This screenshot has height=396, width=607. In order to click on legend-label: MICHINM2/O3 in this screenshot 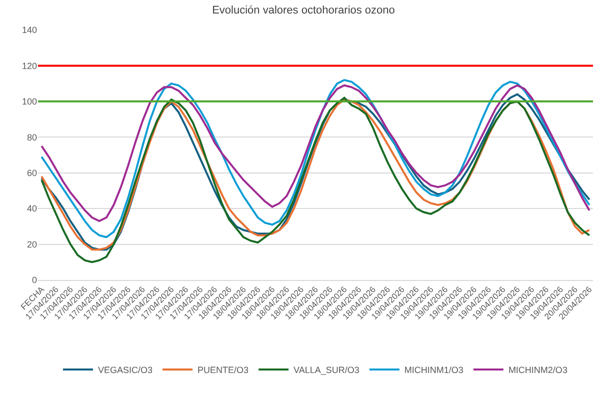, I will do `click(538, 370)`.